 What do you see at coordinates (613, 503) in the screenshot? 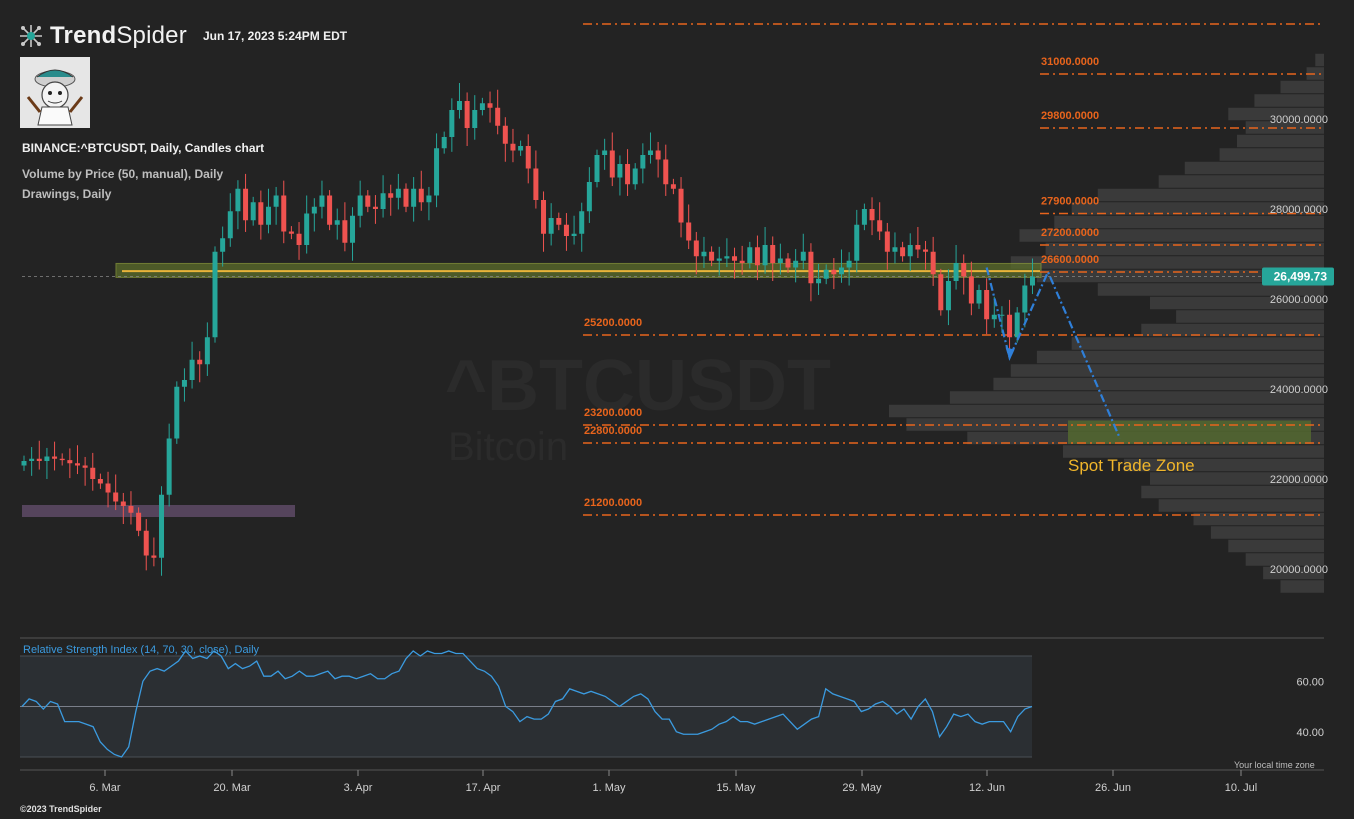
I see `level-label: 21200.0000` at bounding box center [613, 503].